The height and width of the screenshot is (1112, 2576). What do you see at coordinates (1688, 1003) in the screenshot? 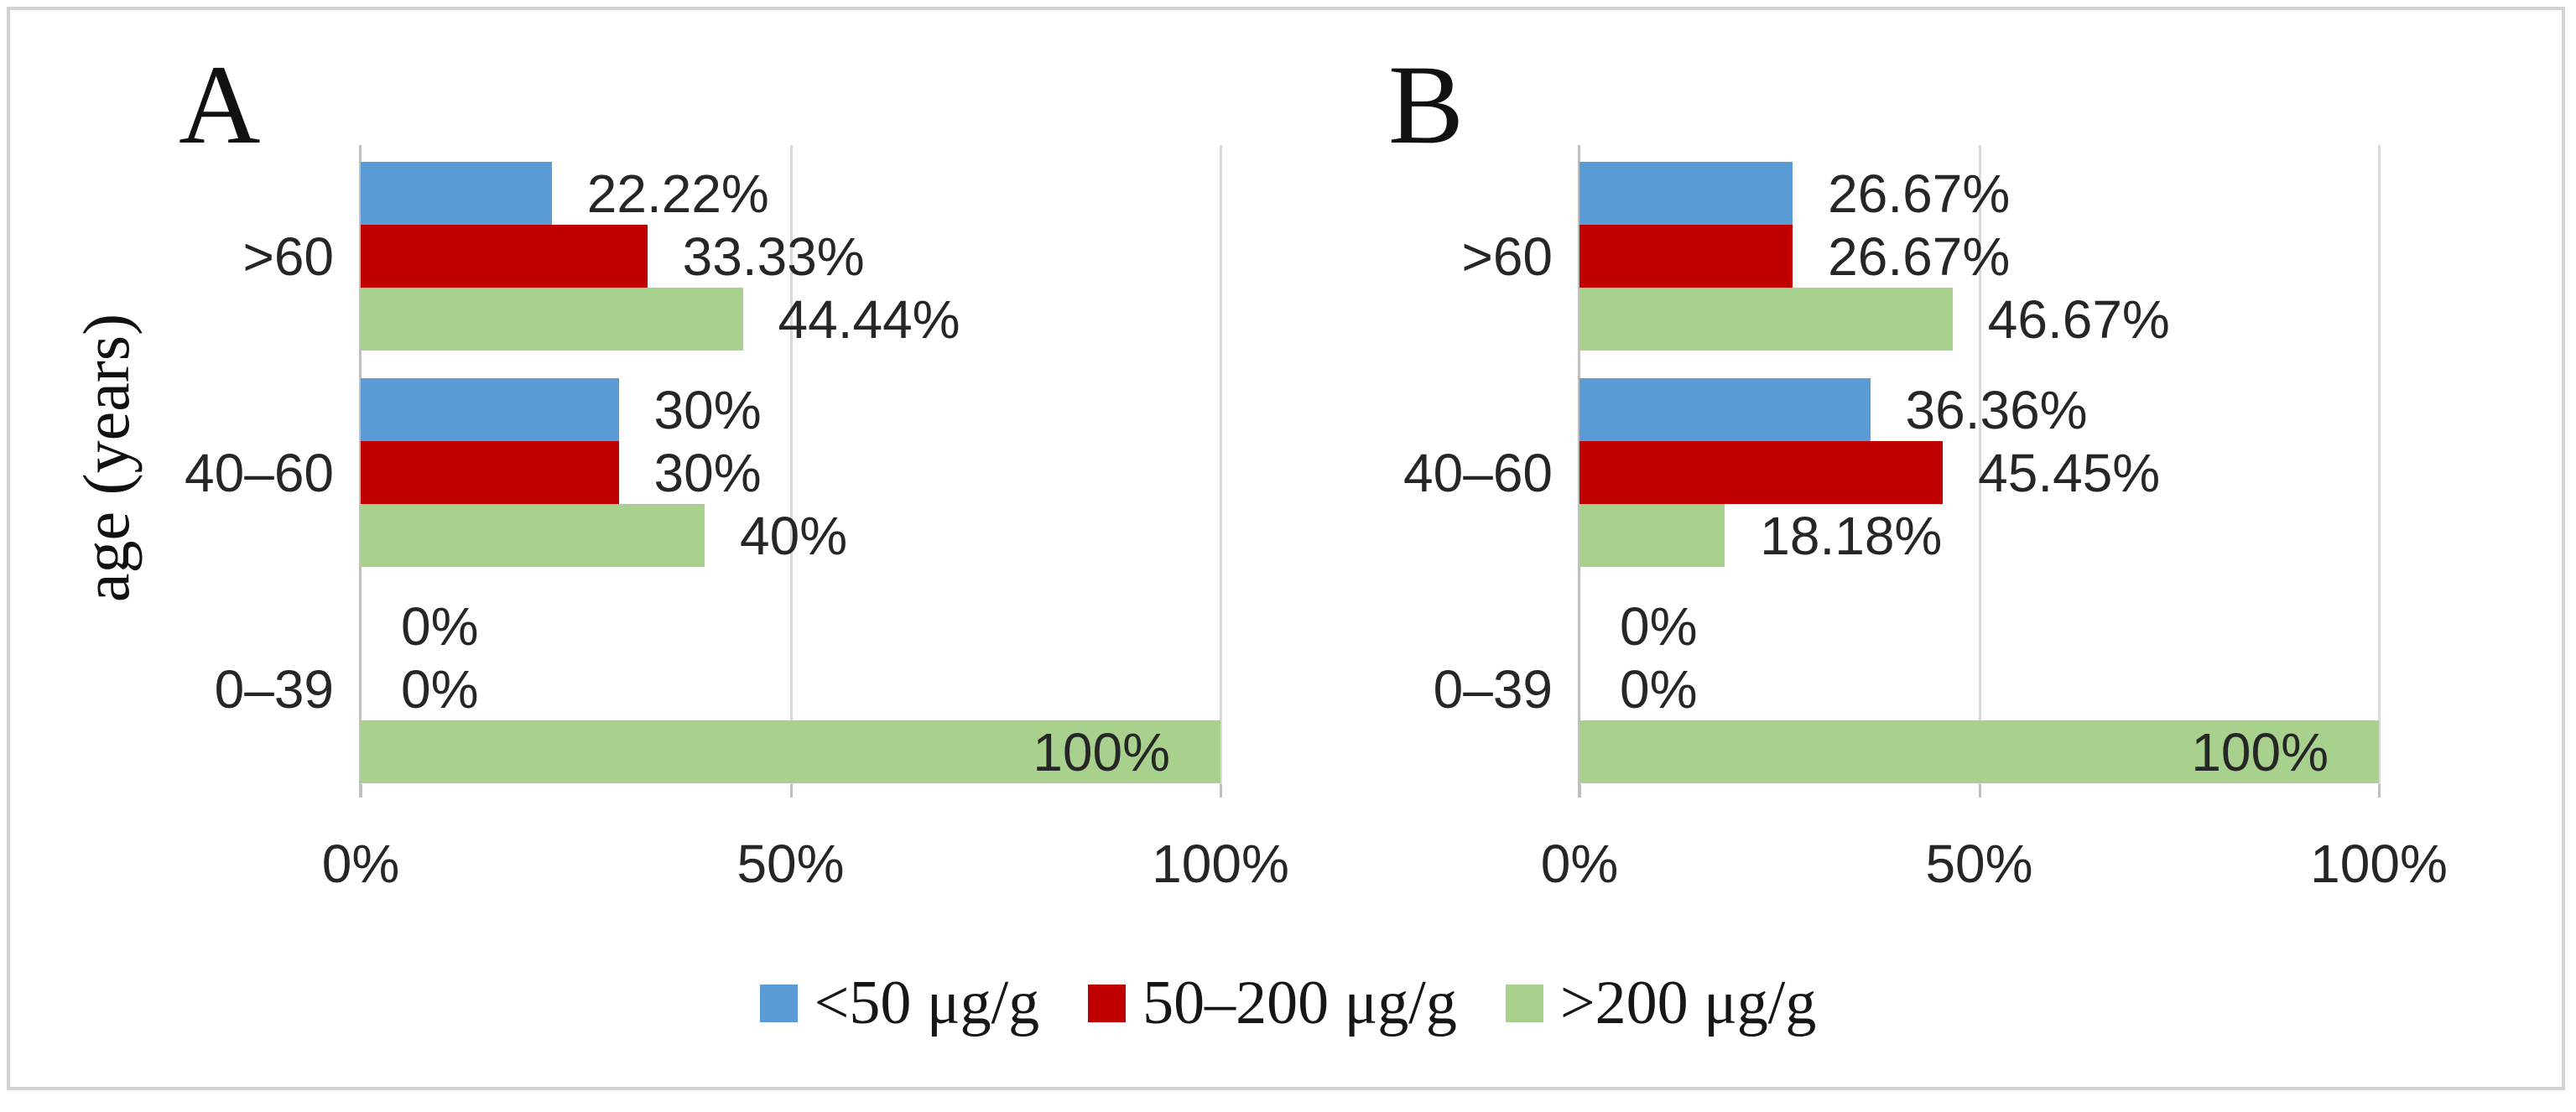
I see `legend-label: >200 μg/g` at bounding box center [1688, 1003].